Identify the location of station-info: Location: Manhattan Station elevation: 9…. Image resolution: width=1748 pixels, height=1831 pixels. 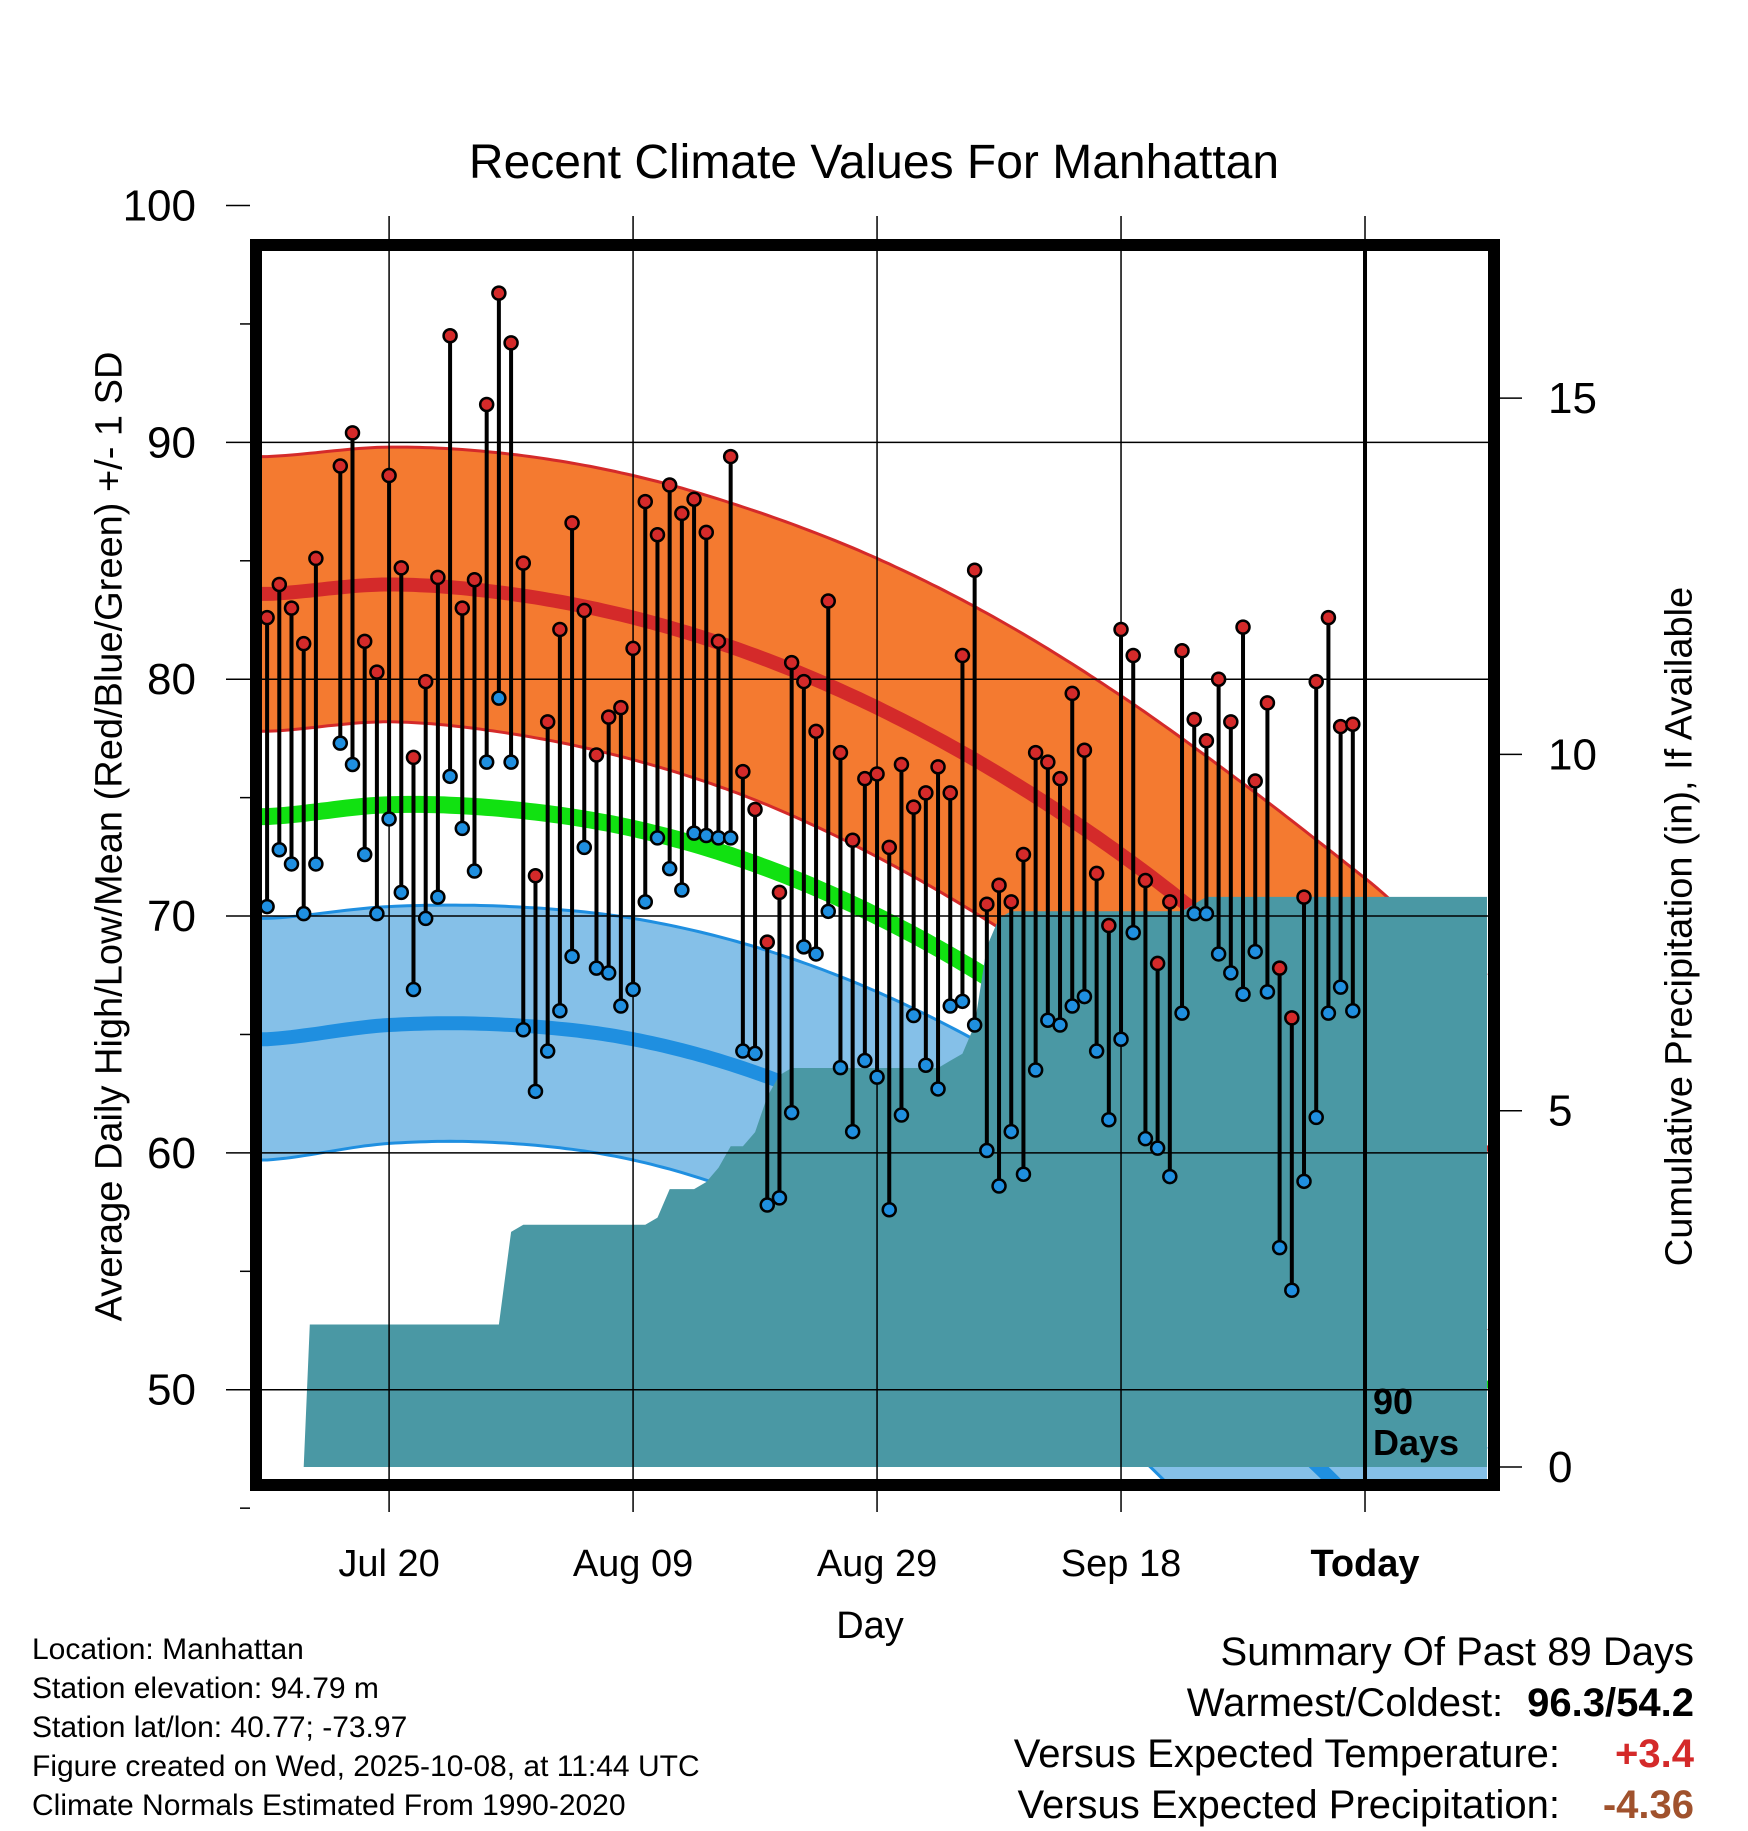
(366, 1727).